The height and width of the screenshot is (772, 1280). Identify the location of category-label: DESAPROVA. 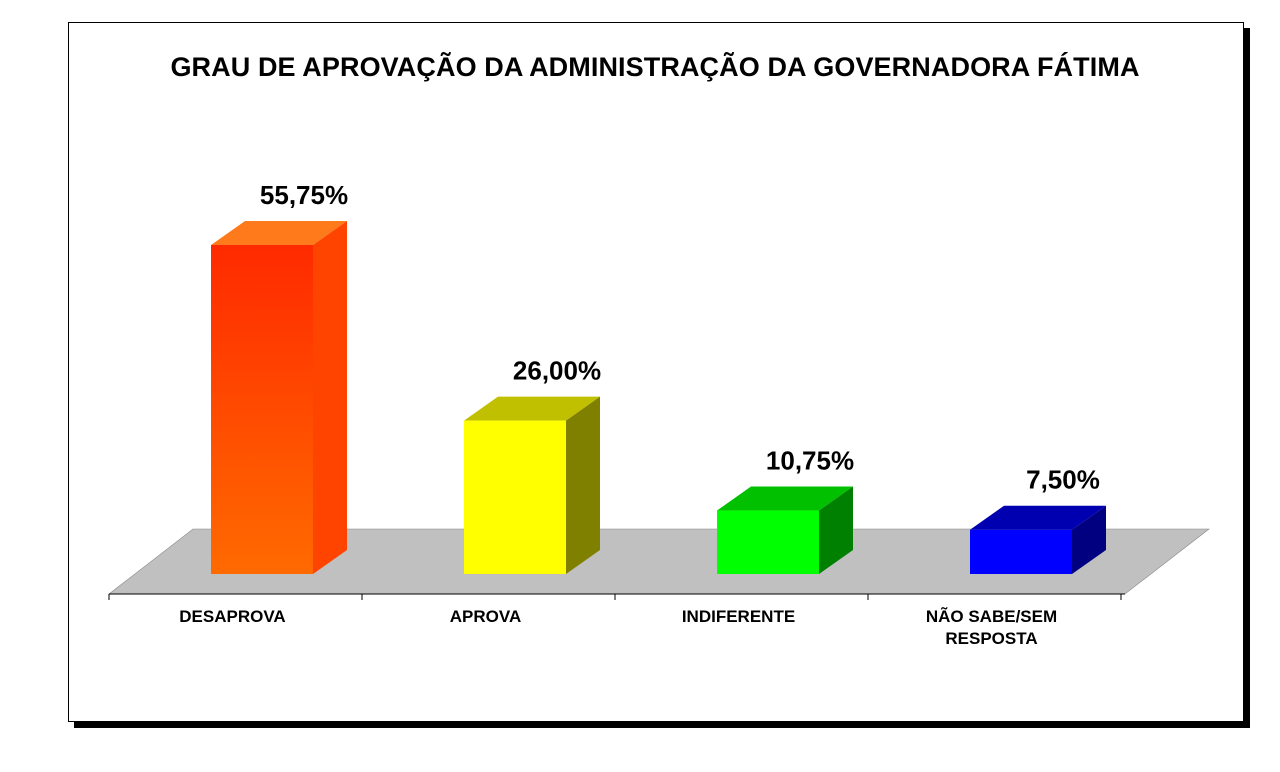
(232, 616).